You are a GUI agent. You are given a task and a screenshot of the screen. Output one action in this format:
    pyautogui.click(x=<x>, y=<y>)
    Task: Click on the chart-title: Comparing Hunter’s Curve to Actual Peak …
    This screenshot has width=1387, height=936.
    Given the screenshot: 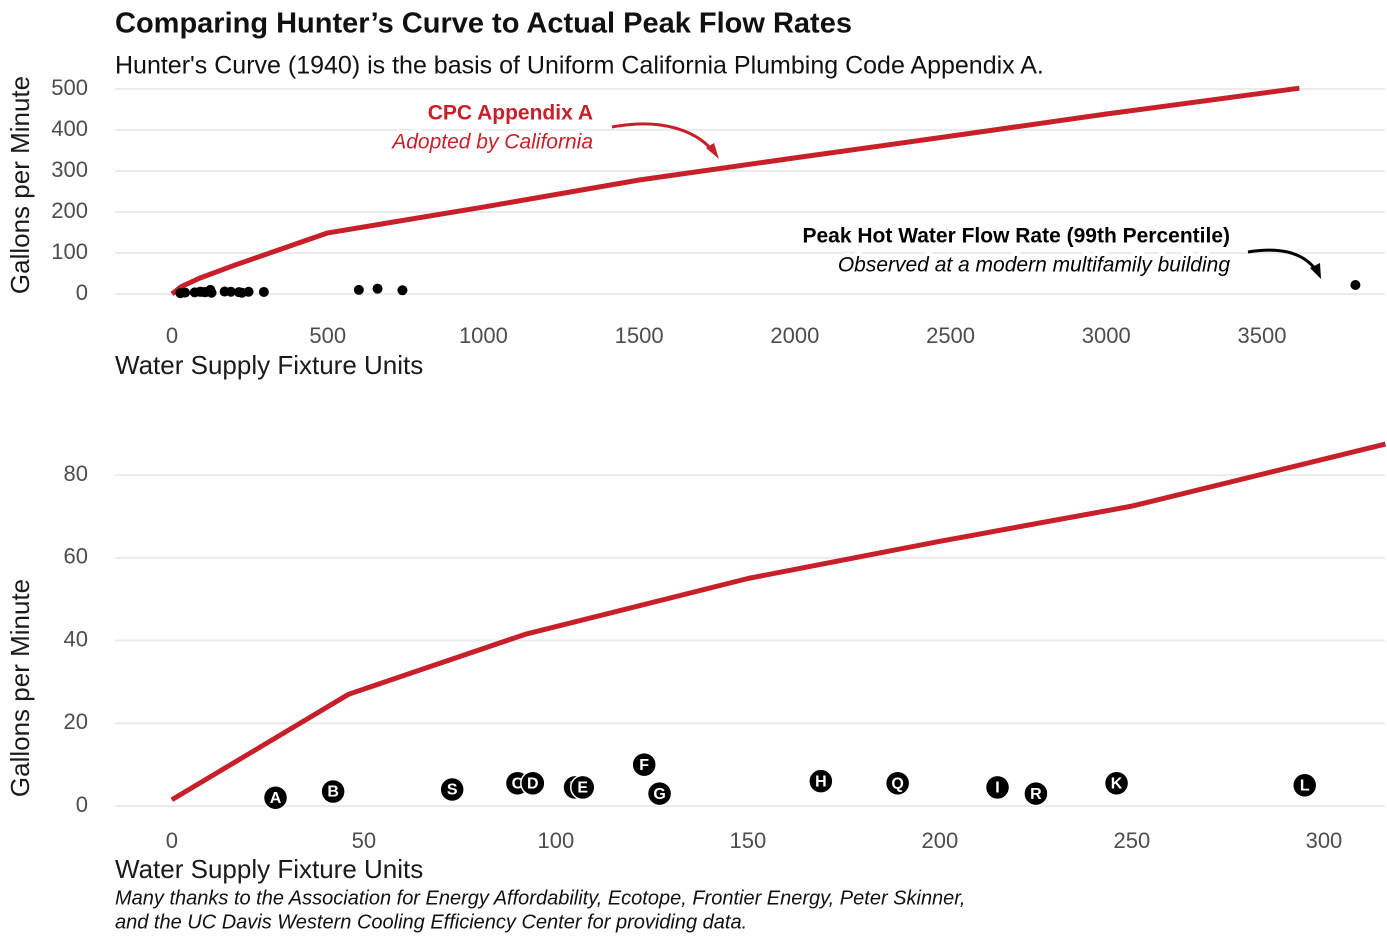 What is the action you would take?
    pyautogui.click(x=483, y=24)
    